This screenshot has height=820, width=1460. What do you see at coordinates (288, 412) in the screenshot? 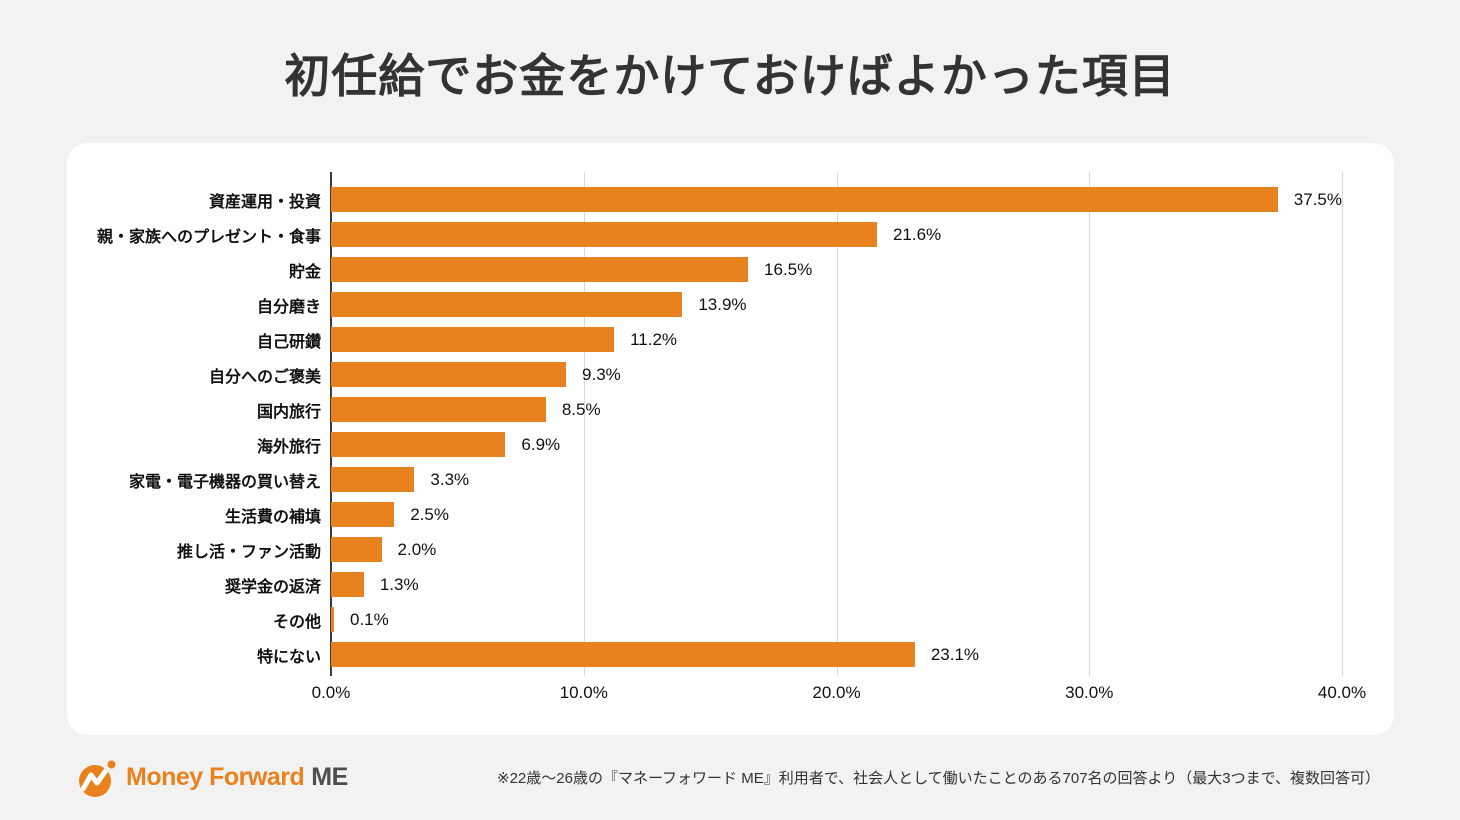
I see `category-label: 国内旅行` at bounding box center [288, 412].